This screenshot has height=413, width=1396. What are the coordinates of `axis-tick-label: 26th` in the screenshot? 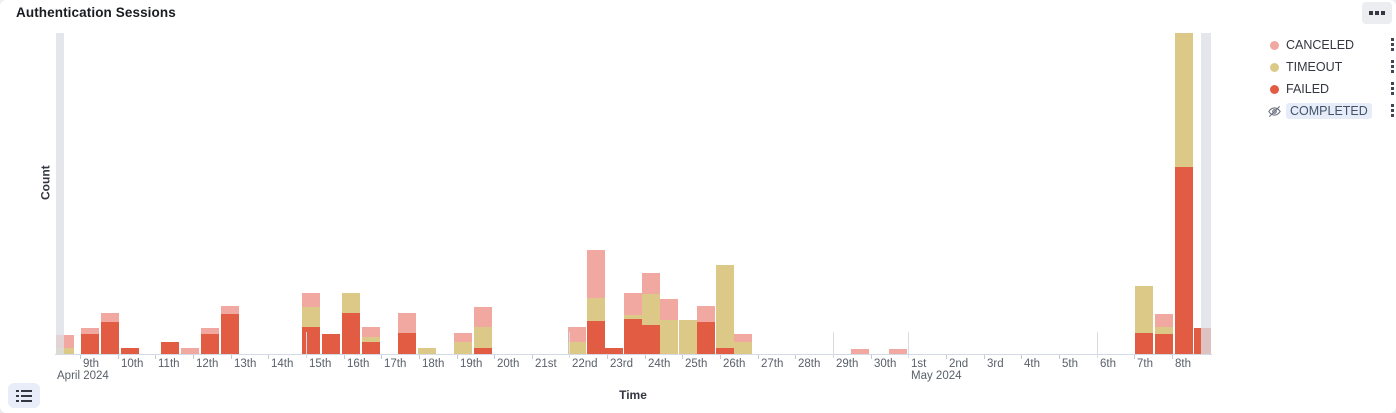 It's located at (734, 364).